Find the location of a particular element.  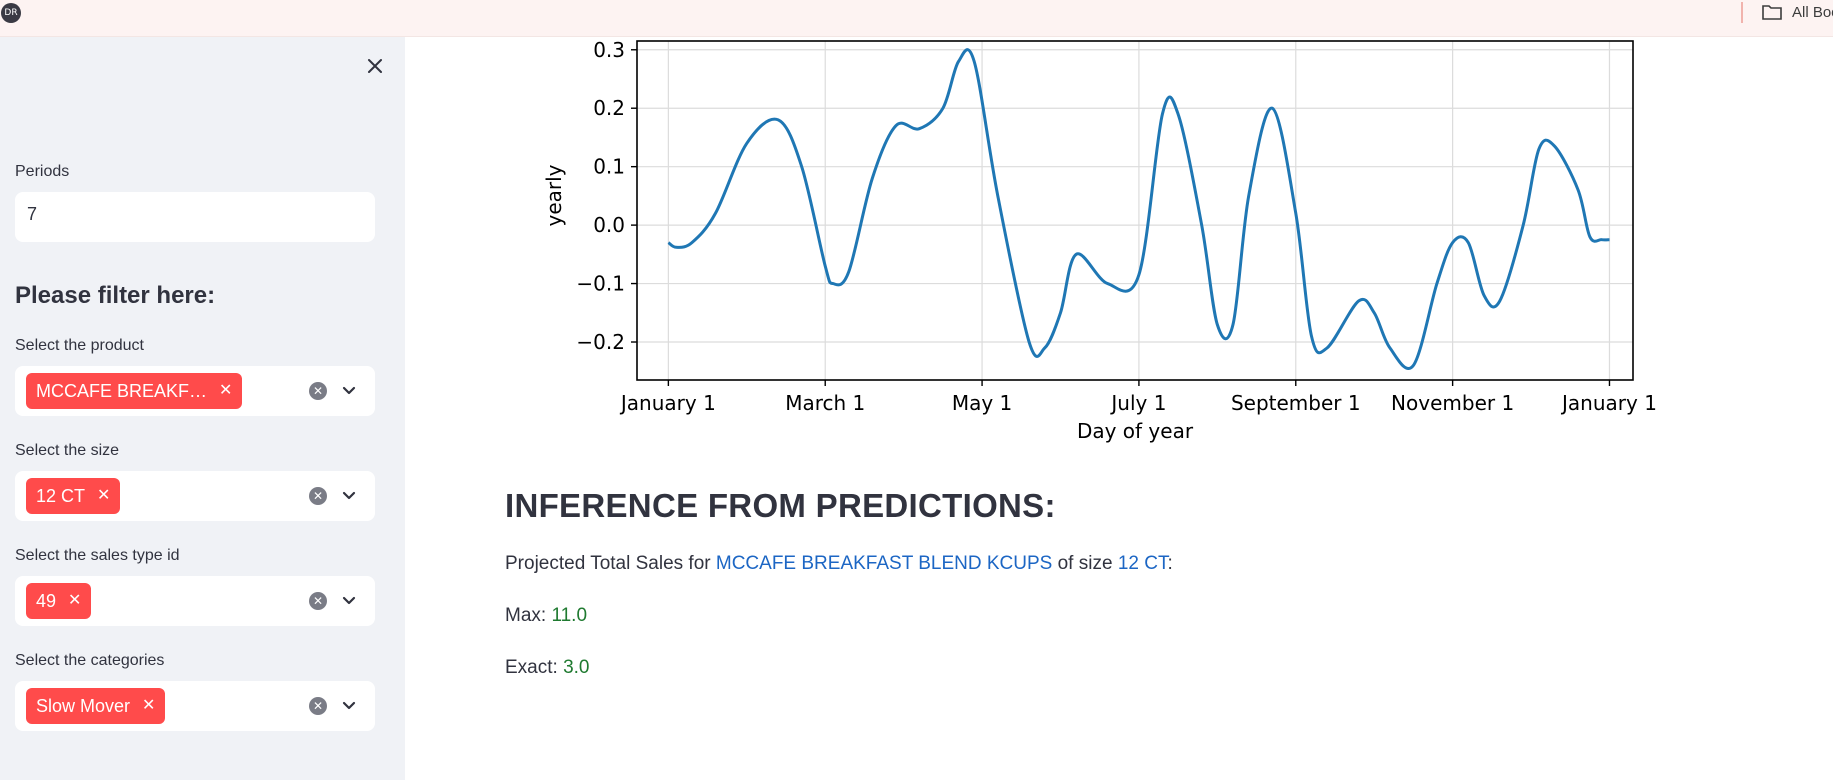

x-tick-label: September 1 is located at coordinates (1296, 403).